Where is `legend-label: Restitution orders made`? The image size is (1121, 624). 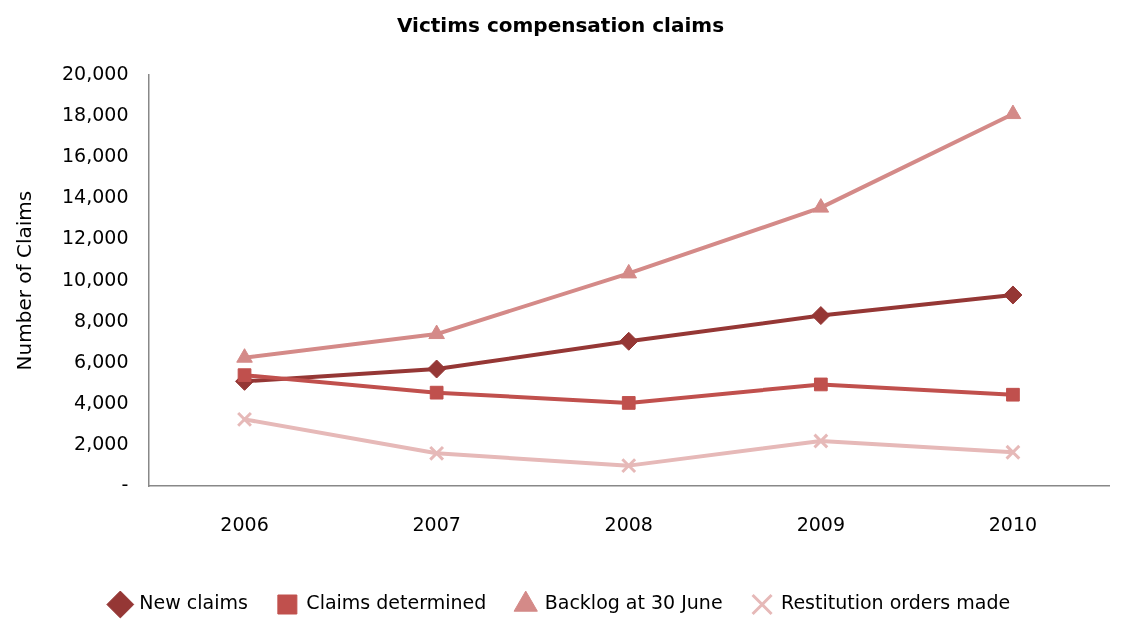 legend-label: Restitution orders made is located at coordinates (896, 602).